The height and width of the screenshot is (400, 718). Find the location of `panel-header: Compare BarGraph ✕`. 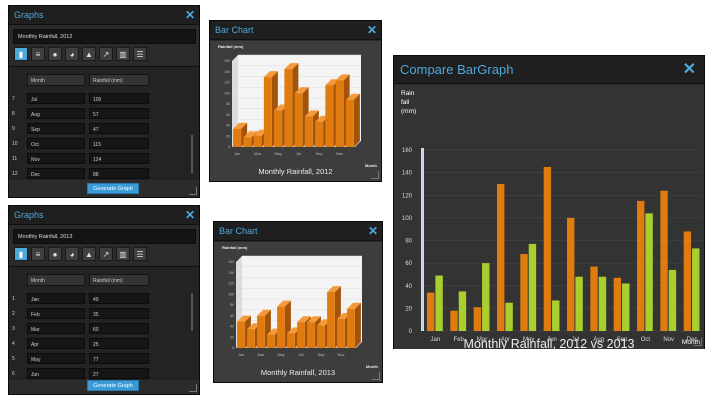

panel-header: Compare BarGraph ✕ is located at coordinates (549, 70).